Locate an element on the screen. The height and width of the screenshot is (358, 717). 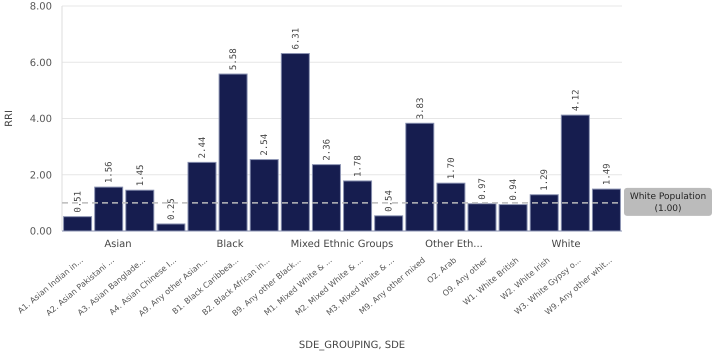
text: Black is located at coordinates (230, 244).